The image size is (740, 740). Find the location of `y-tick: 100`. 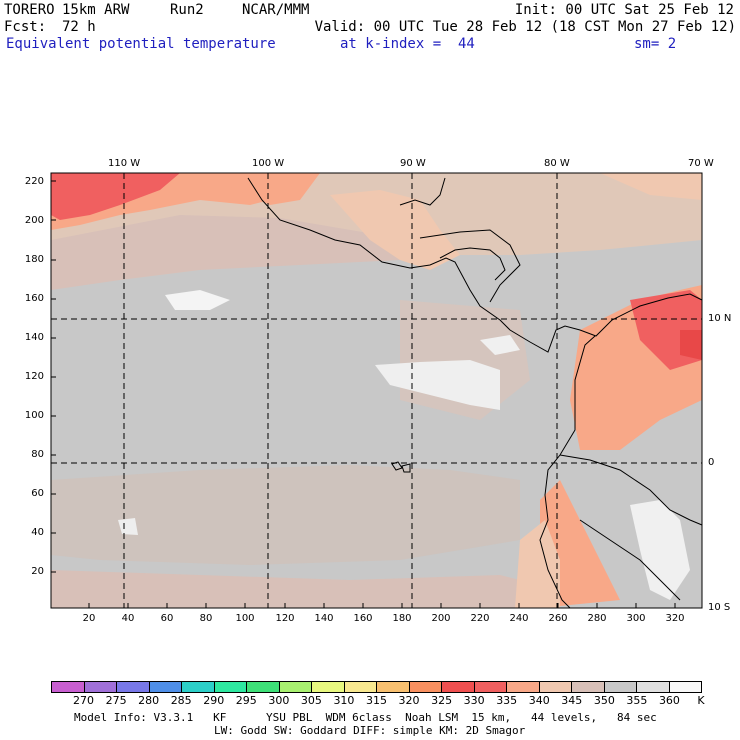

y-tick: 100 is located at coordinates (34, 415).